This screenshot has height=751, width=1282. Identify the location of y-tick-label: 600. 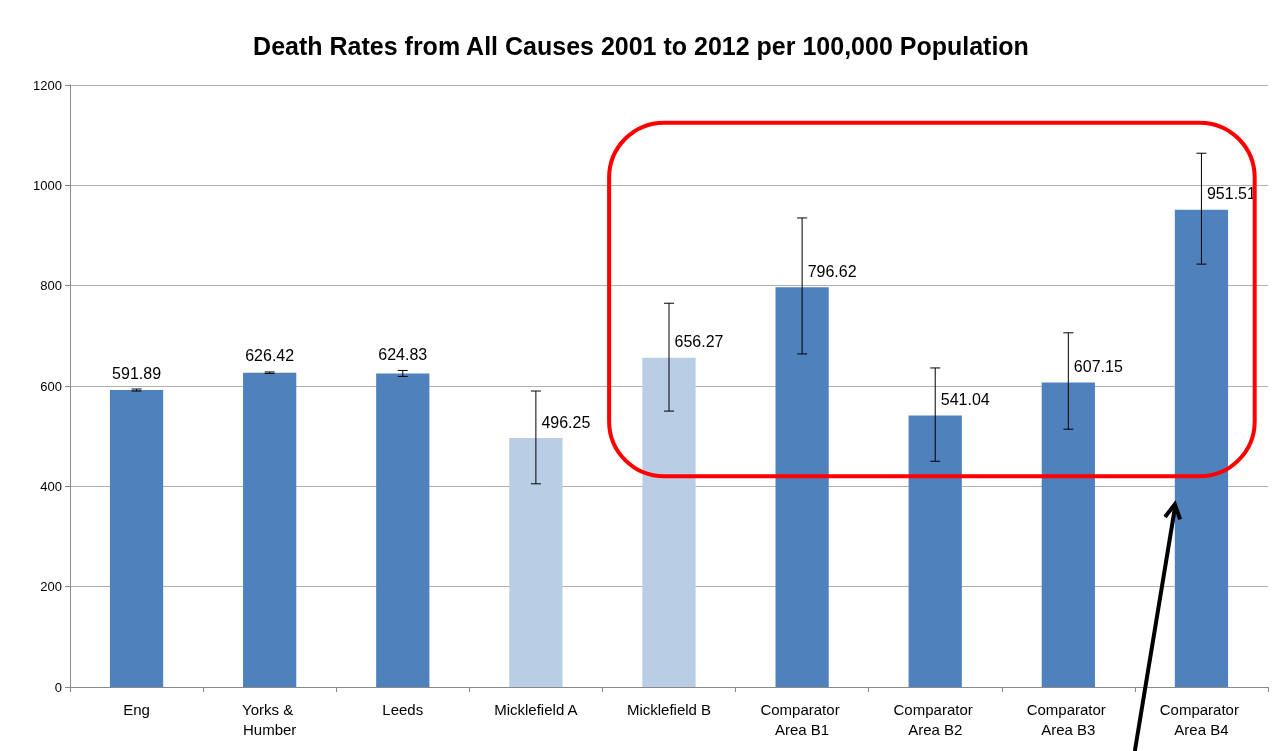
(51, 386).